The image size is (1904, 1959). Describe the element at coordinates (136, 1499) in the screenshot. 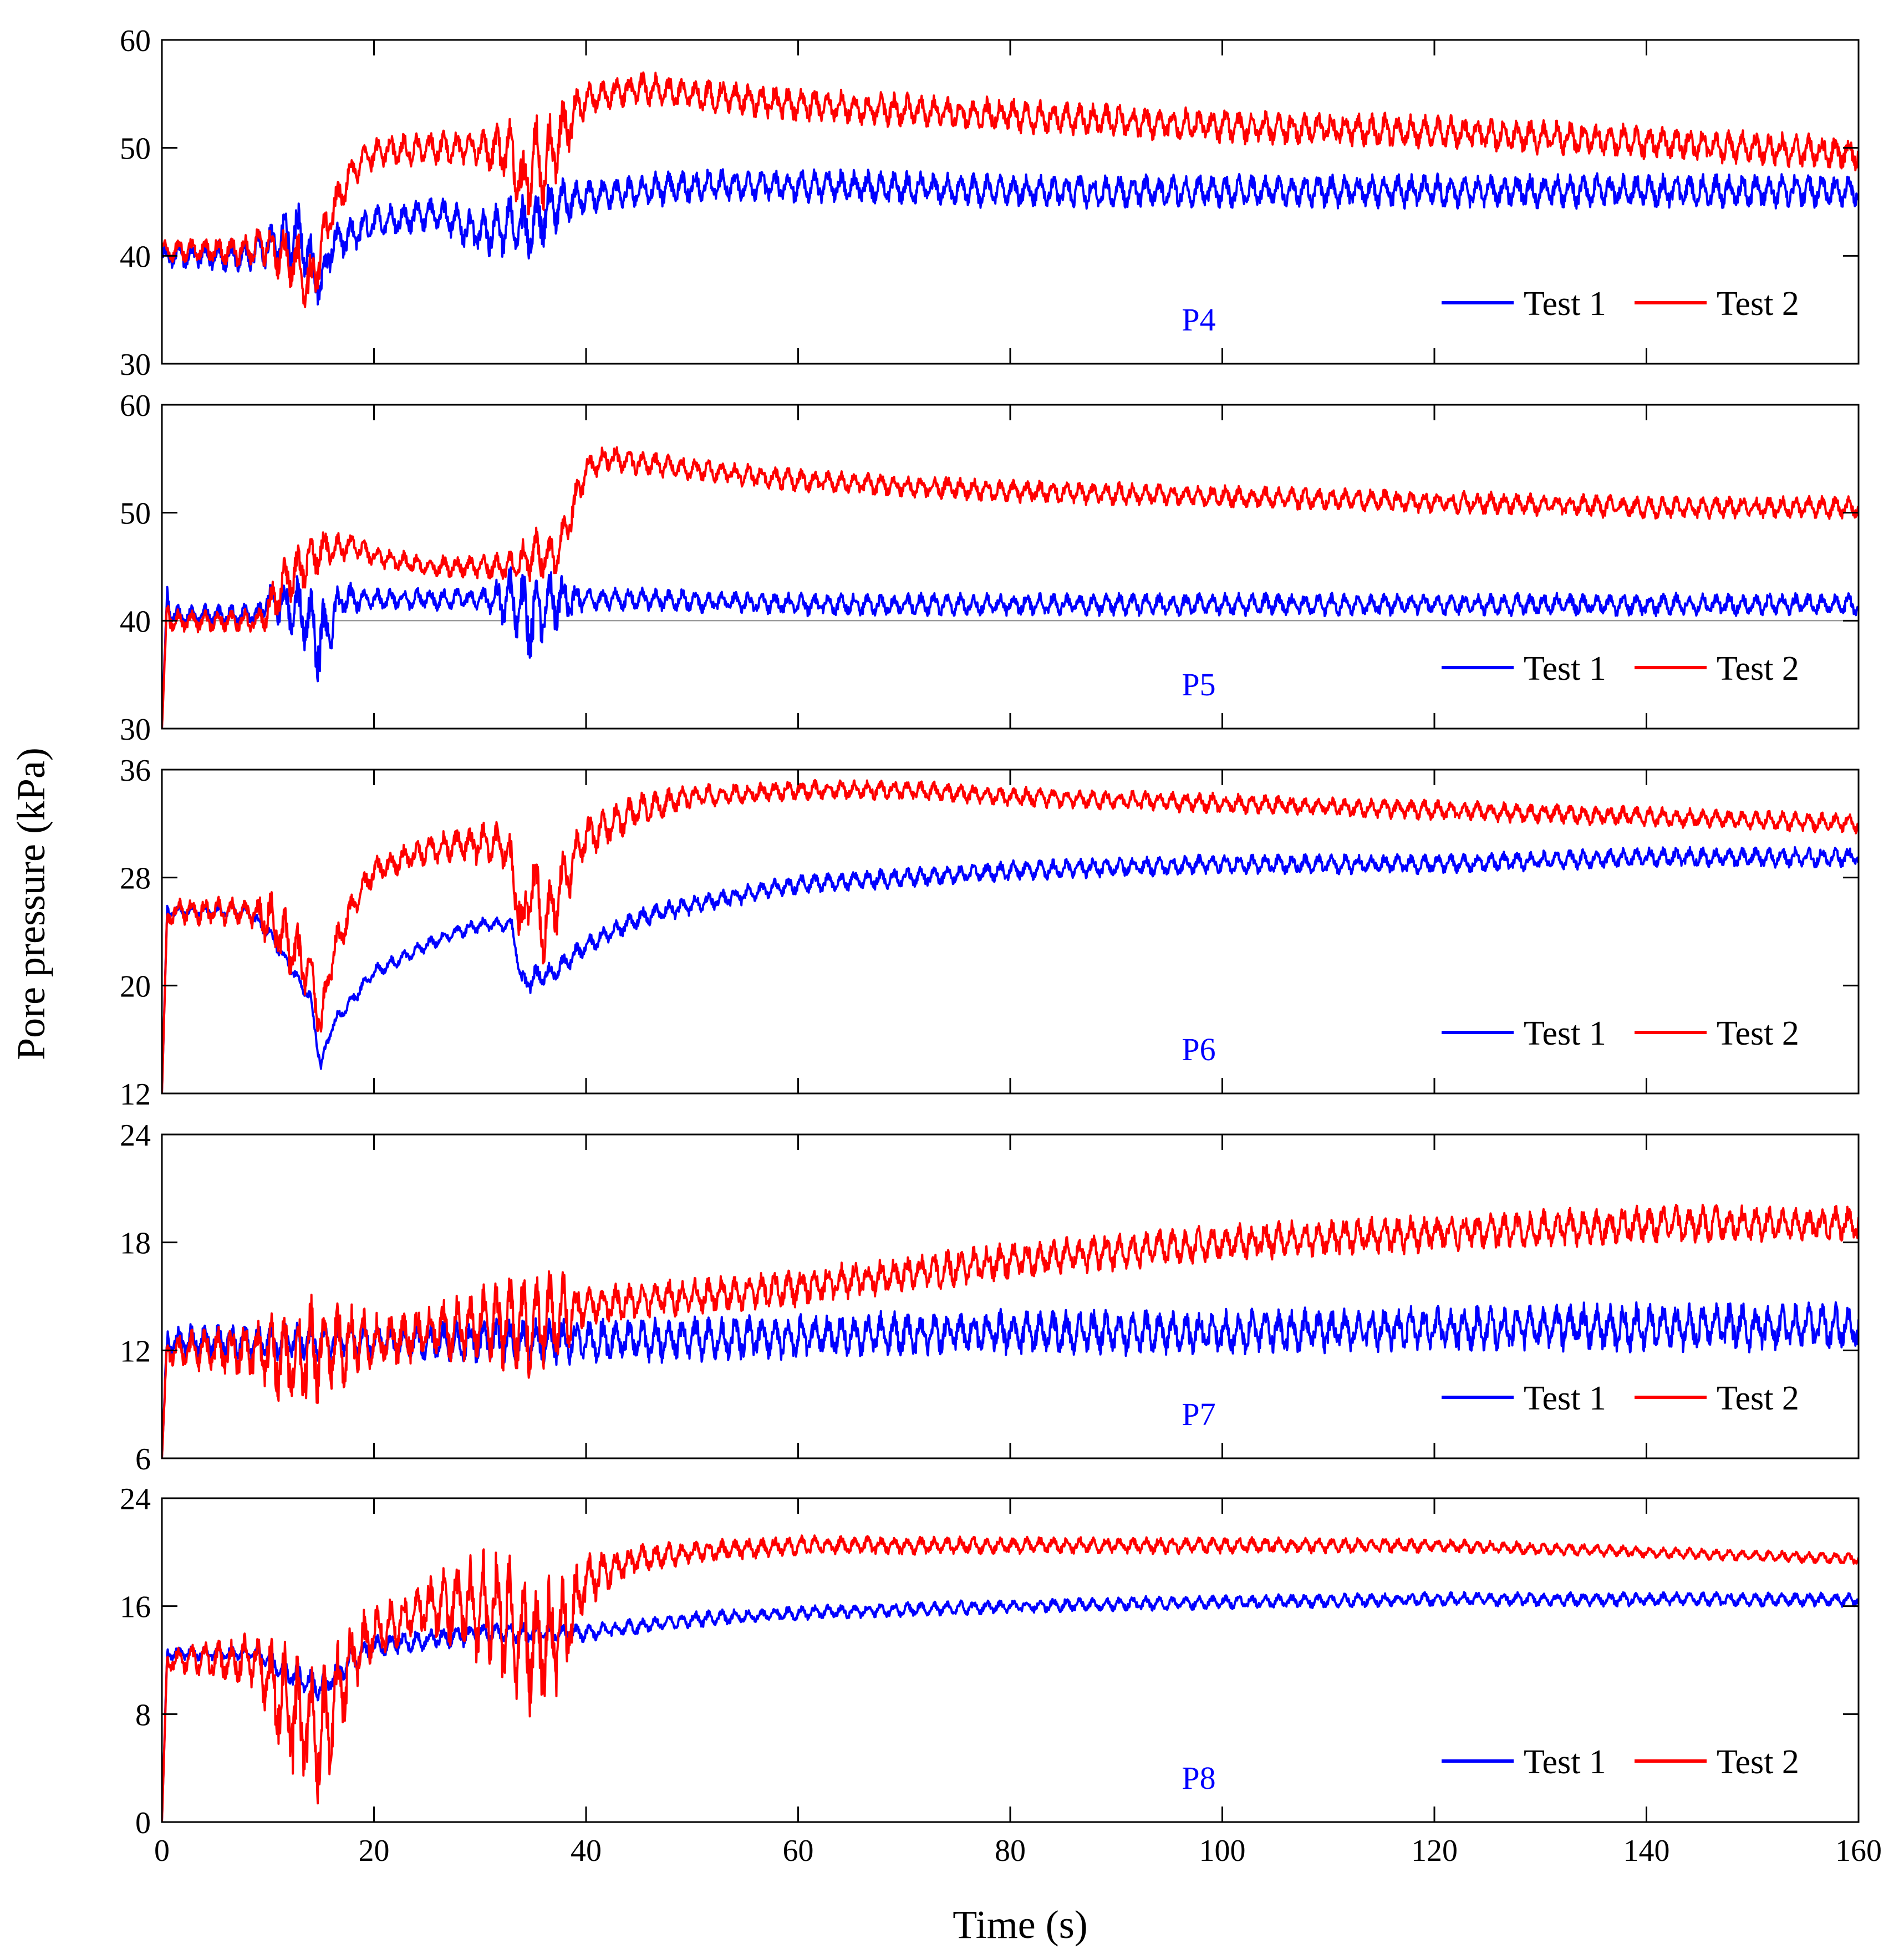

I see `p8-y-tick-label: 24` at that location.